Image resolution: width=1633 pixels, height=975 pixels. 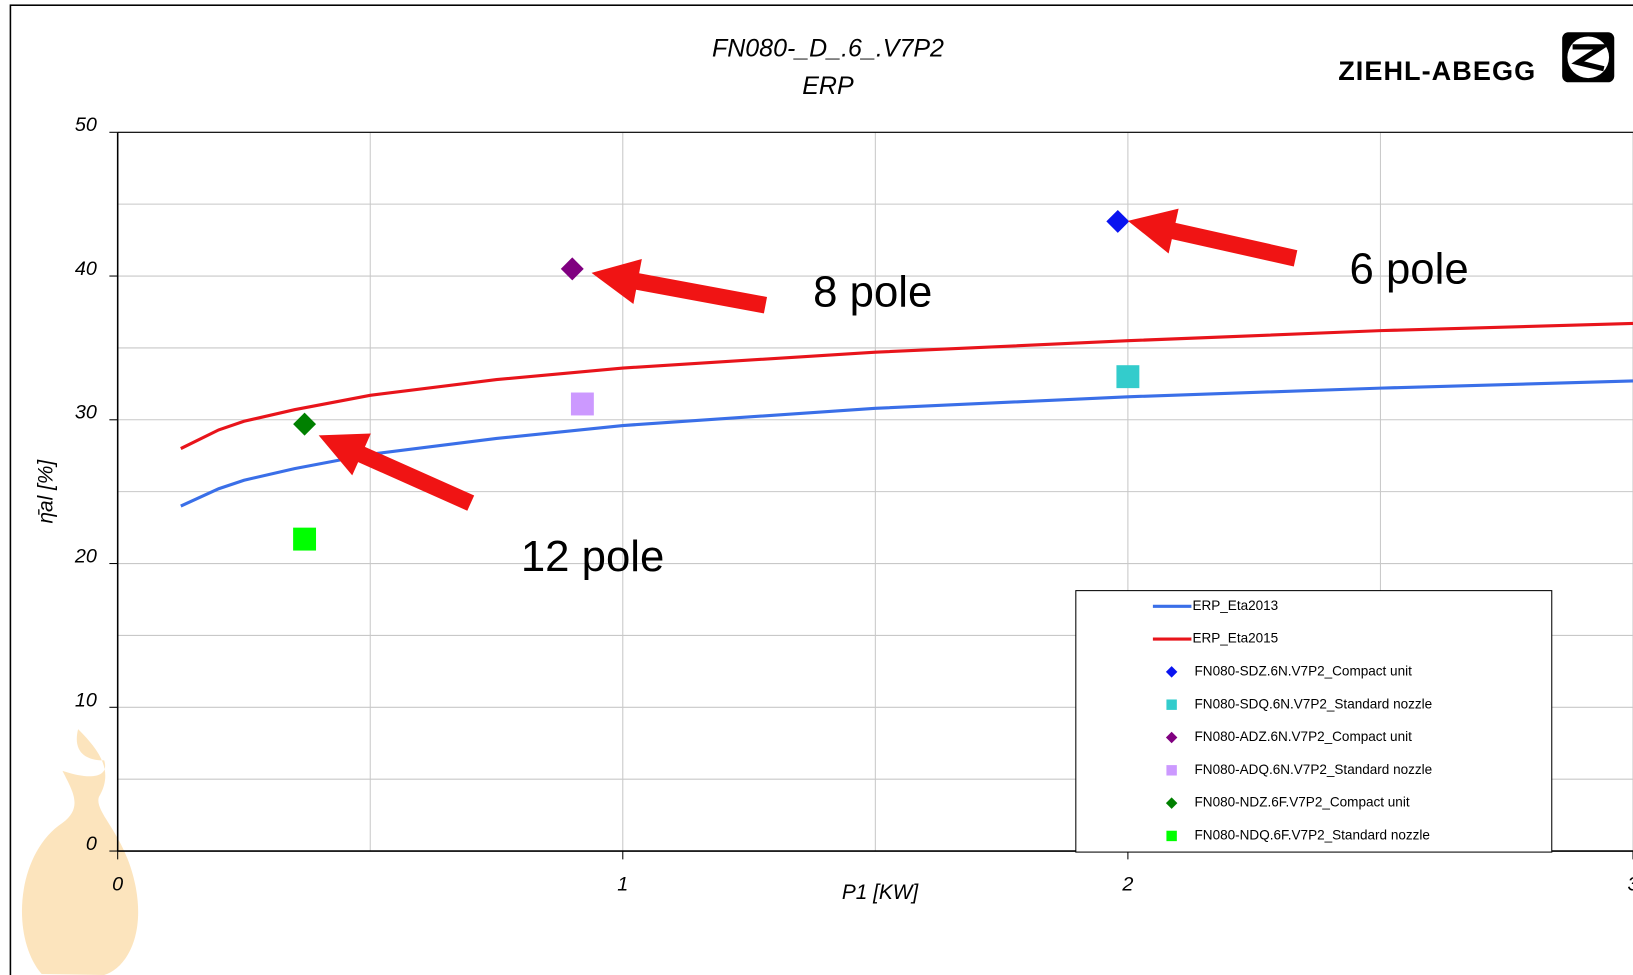 I want to click on annotation: 12 pole, so click(x=592, y=556).